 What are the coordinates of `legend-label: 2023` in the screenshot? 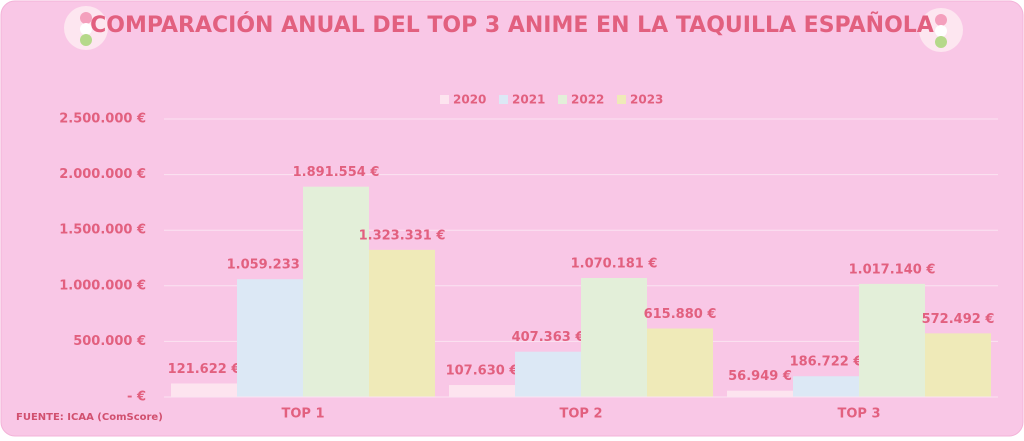 It's located at (646, 100).